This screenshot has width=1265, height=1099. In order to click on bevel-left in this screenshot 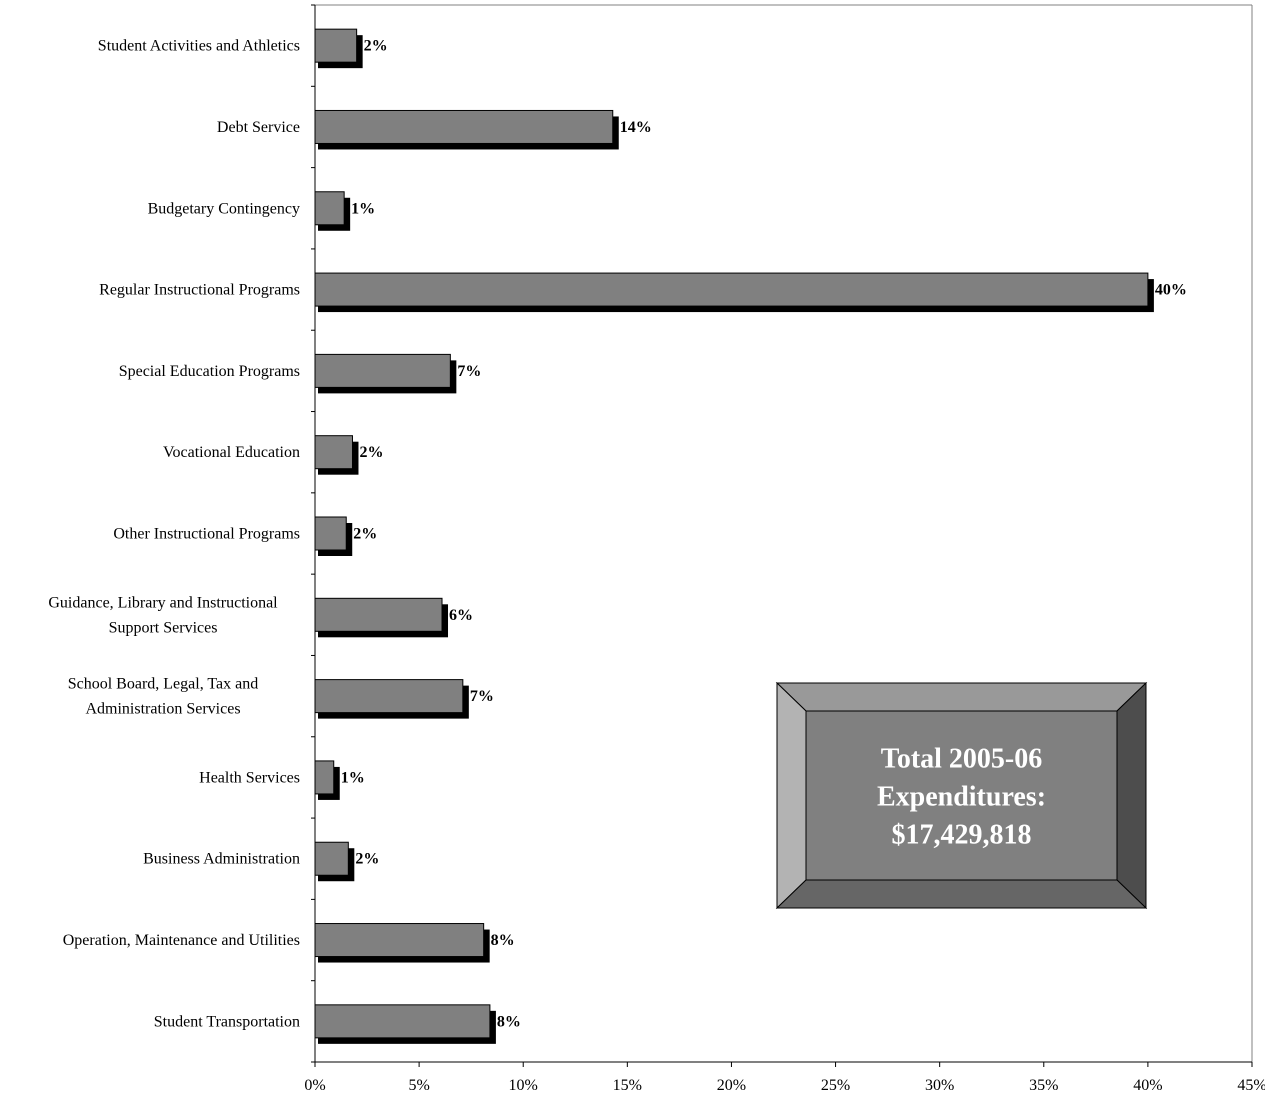, I will do `click(791, 795)`.